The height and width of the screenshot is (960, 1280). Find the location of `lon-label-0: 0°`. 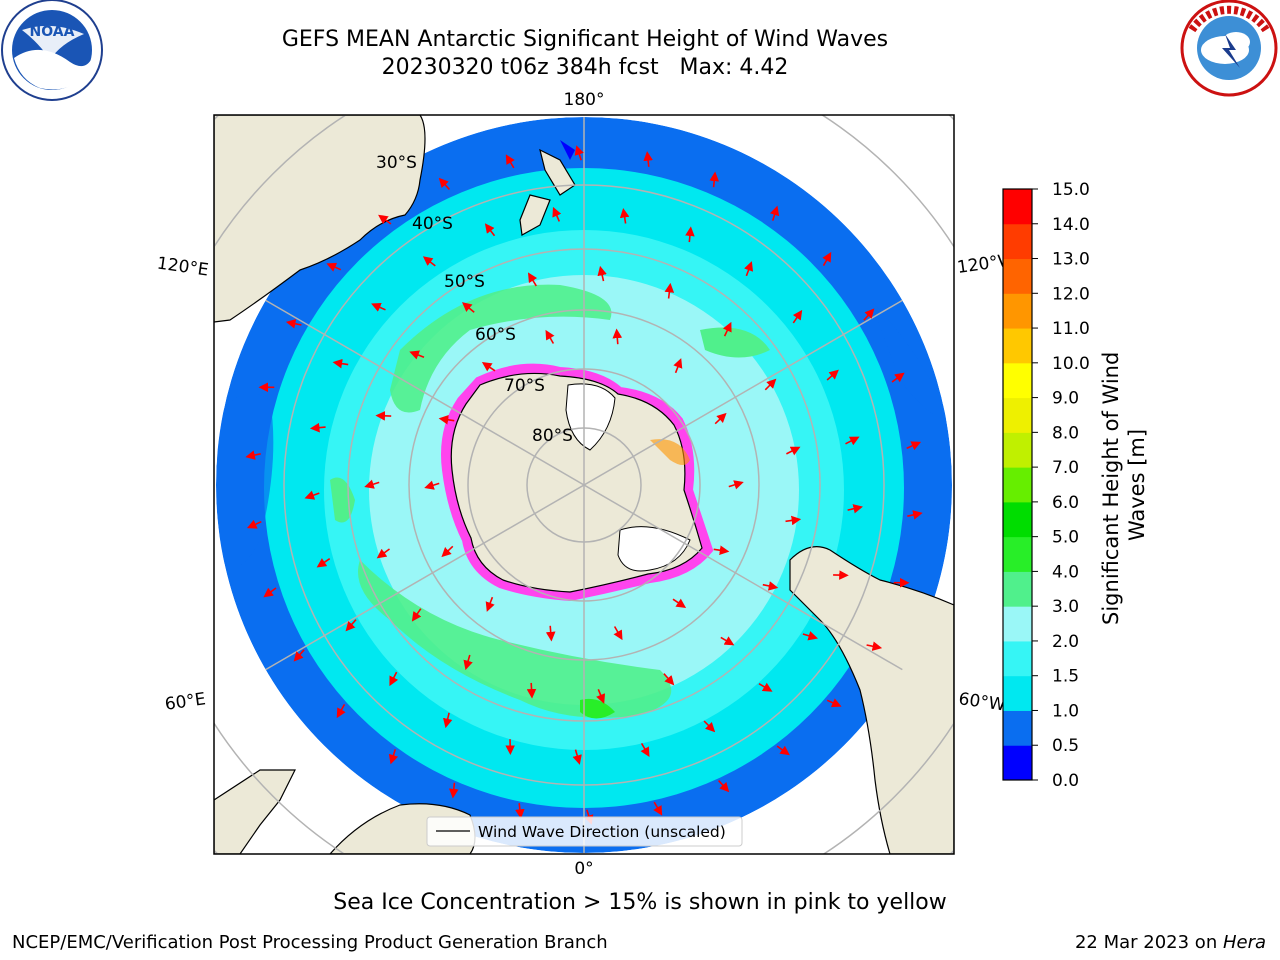

lon-label-0: 0° is located at coordinates (583, 869).